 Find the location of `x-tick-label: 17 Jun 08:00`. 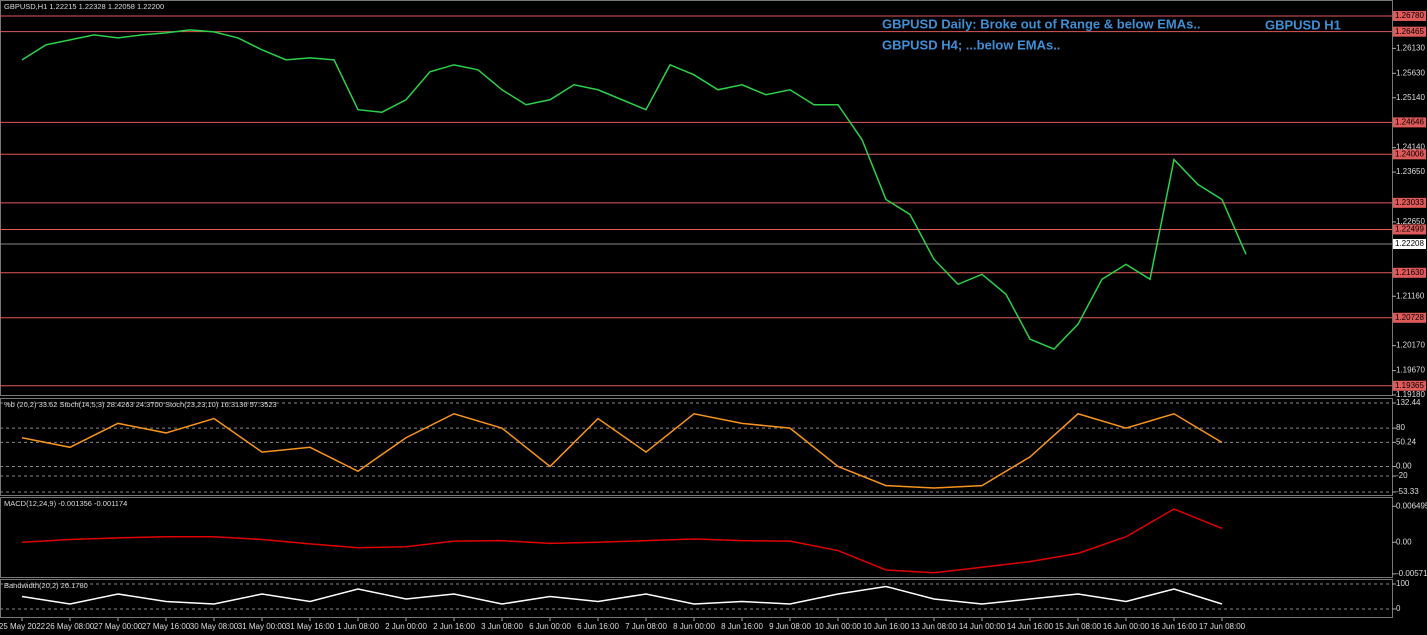

x-tick-label: 17 Jun 08:00 is located at coordinates (1222, 626).